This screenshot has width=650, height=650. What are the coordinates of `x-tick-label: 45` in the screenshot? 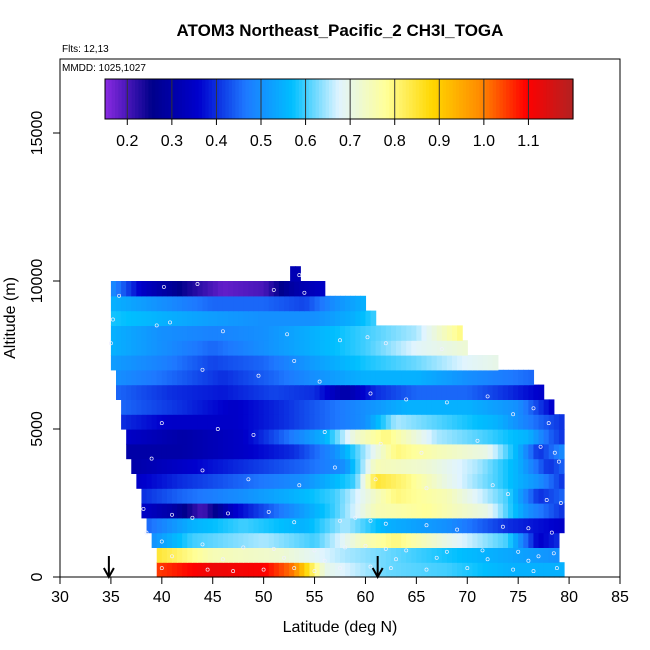 It's located at (213, 597).